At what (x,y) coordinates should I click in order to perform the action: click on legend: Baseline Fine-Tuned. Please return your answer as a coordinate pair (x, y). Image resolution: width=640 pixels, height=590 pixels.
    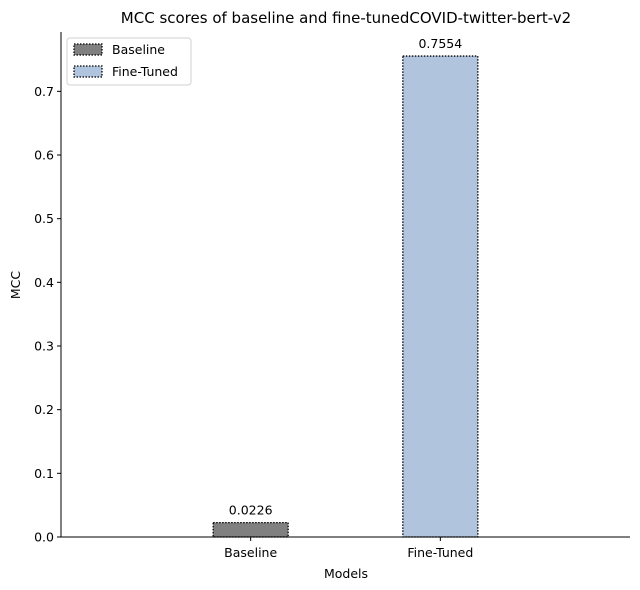
    Looking at the image, I should click on (129, 61).